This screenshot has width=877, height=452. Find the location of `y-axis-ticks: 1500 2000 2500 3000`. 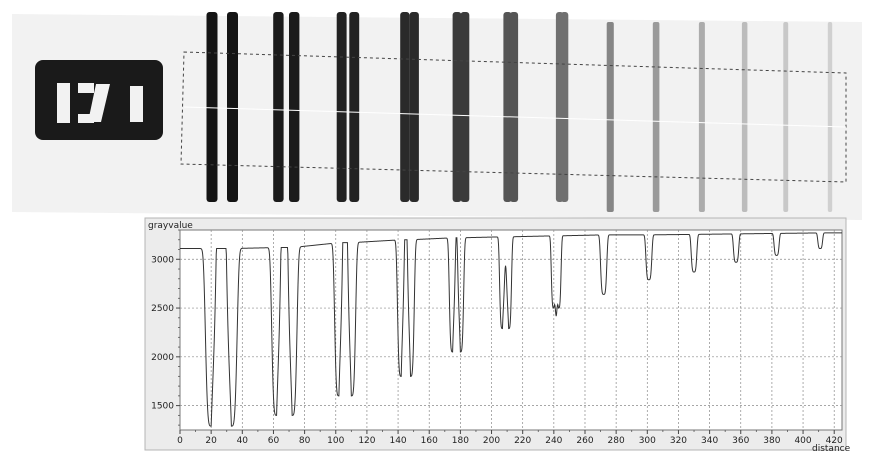

y-axis-ticks: 1500 2000 2500 3000 is located at coordinates (165, 327).